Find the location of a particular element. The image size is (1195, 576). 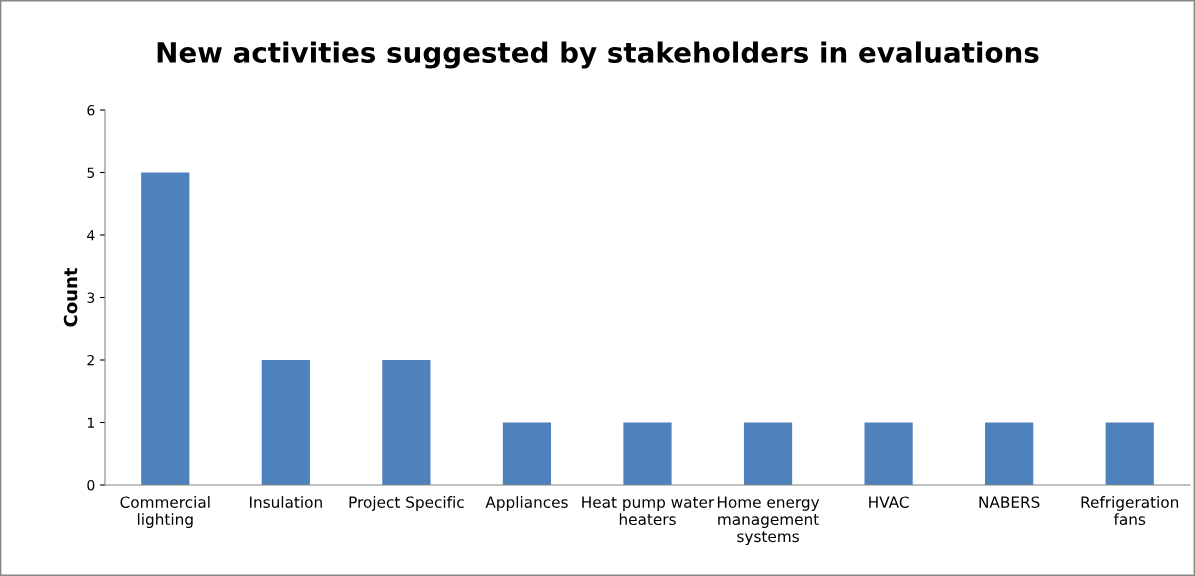

y-tick-label: 2 is located at coordinates (90, 360).